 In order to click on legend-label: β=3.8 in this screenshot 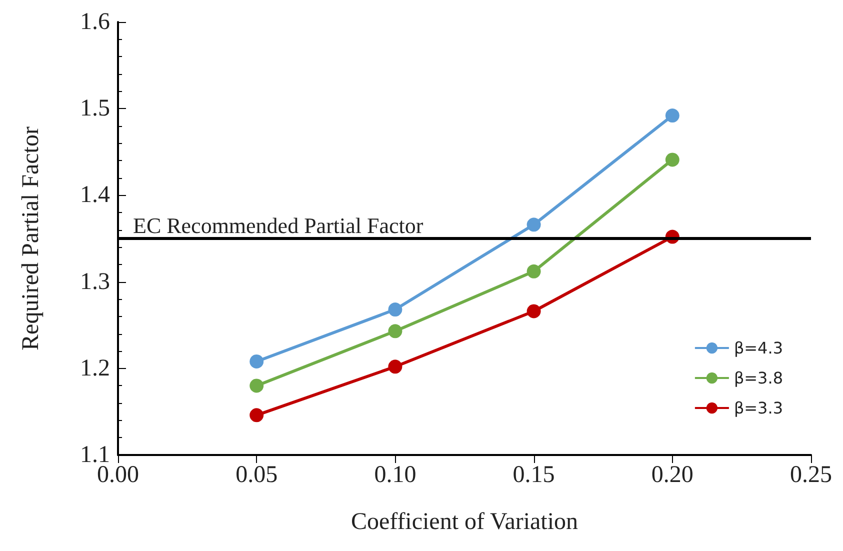, I will do `click(758, 378)`.